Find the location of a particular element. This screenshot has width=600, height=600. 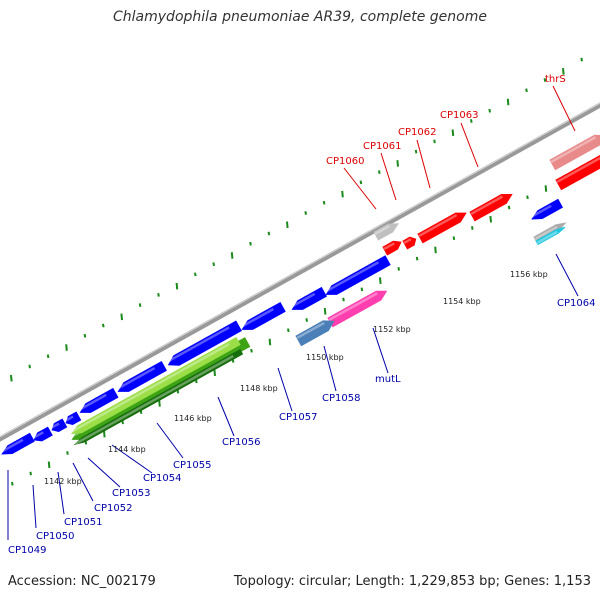

gene-cp1051 is located at coordinates (59, 425).